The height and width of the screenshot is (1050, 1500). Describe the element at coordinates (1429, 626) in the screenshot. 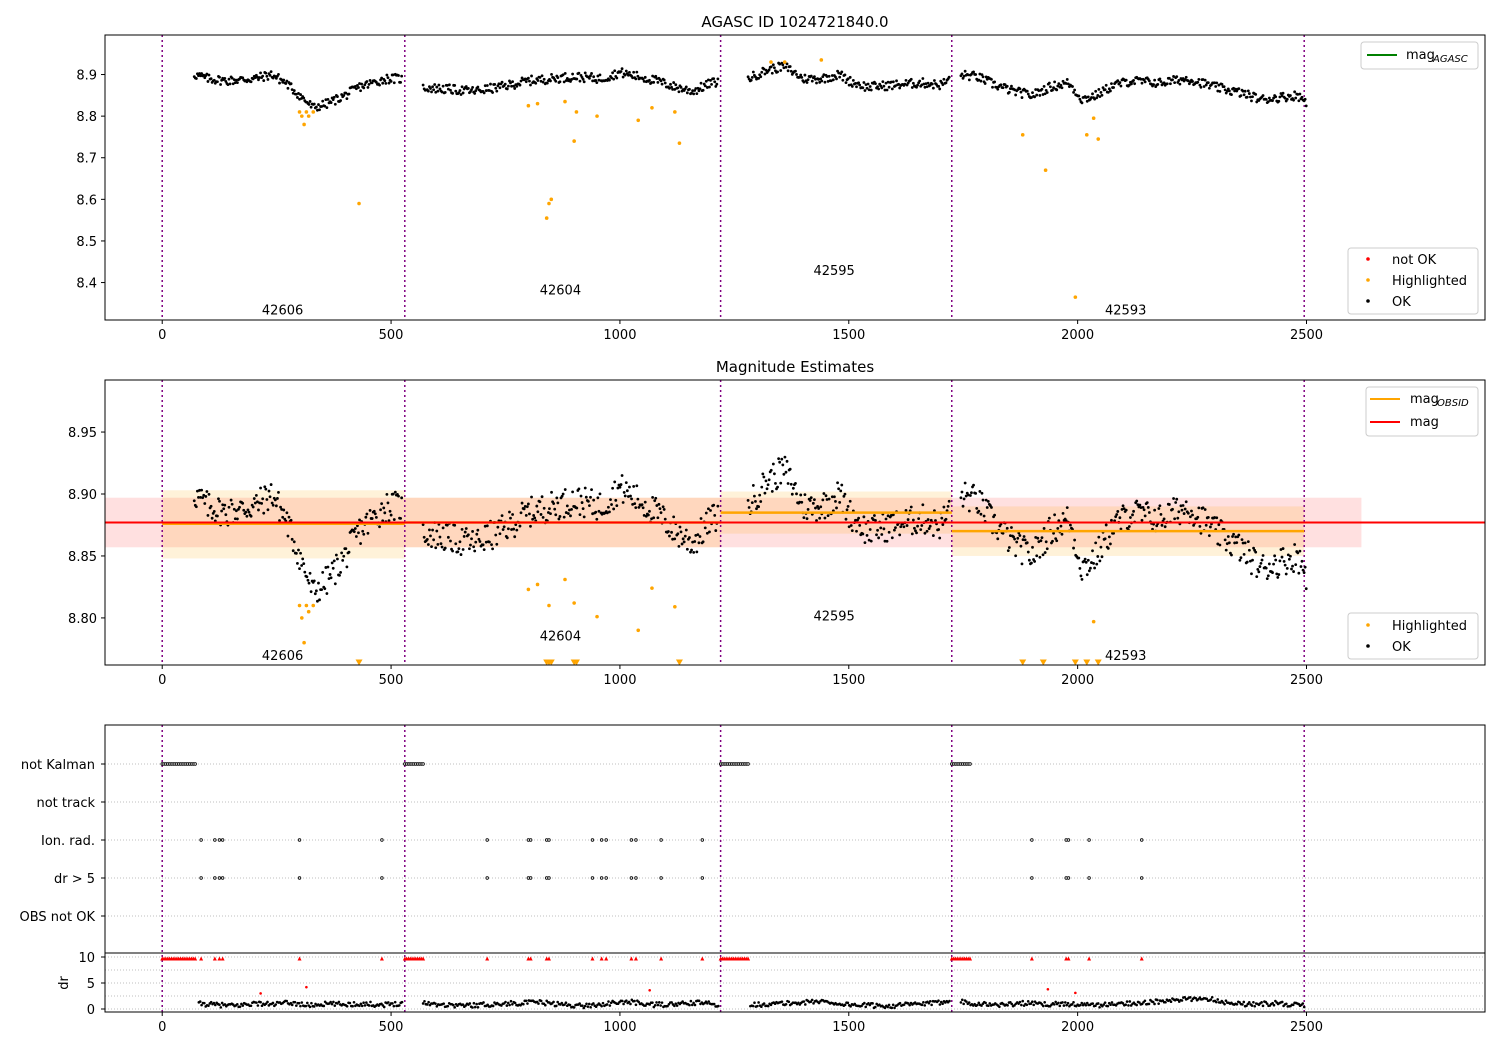

I see `legend-label: Highlighted` at that location.